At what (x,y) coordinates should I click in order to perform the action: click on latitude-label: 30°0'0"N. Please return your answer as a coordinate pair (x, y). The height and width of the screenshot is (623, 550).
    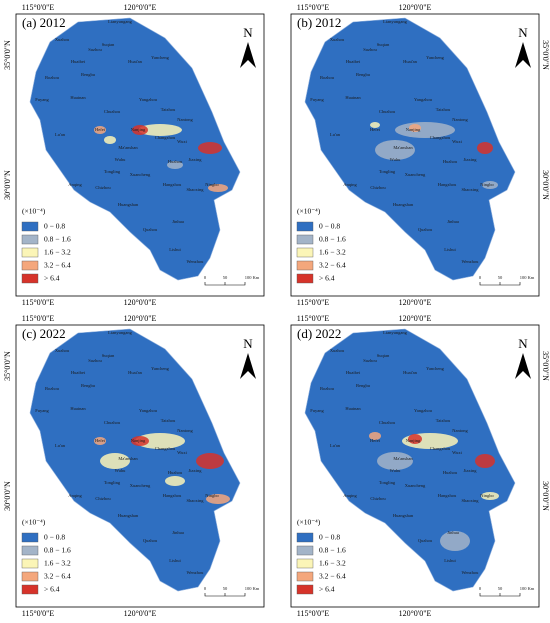
    Looking at the image, I should click on (545, 185).